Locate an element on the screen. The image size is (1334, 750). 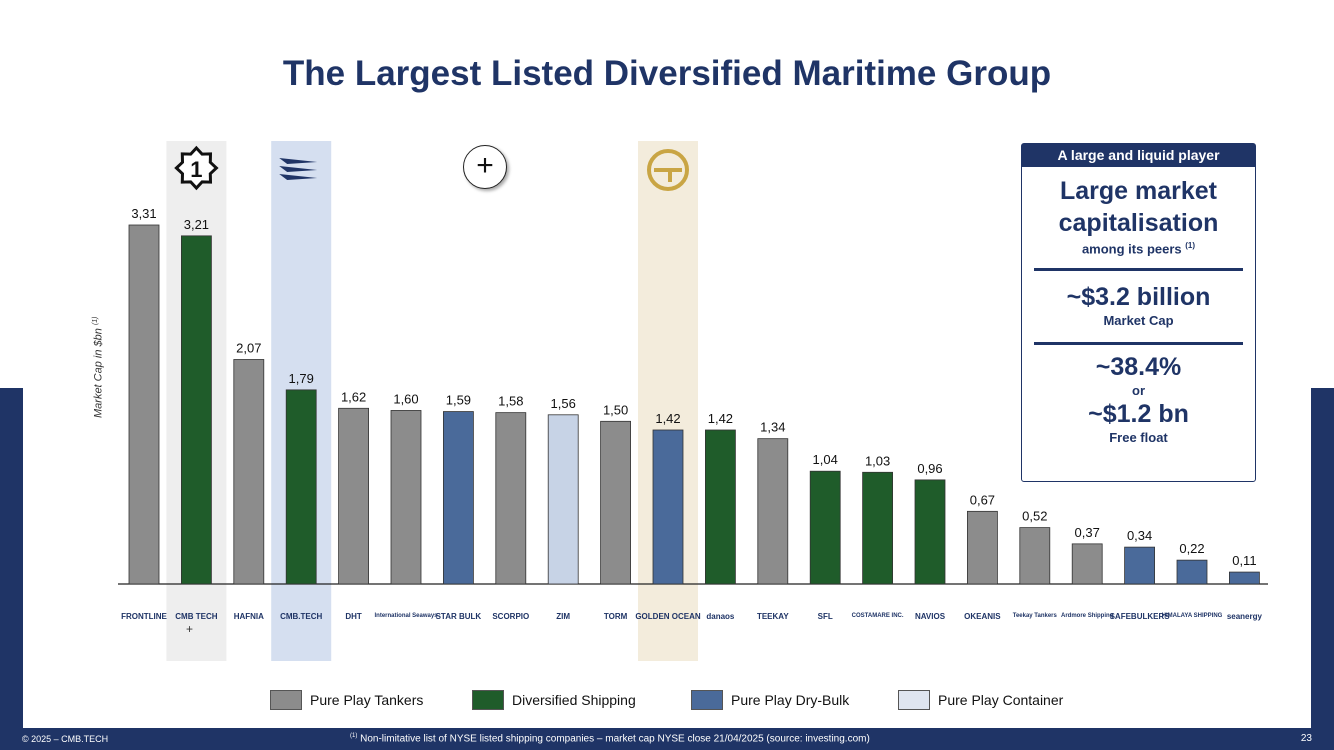
company-logo-12: TEEKAY is located at coordinates (772, 616).